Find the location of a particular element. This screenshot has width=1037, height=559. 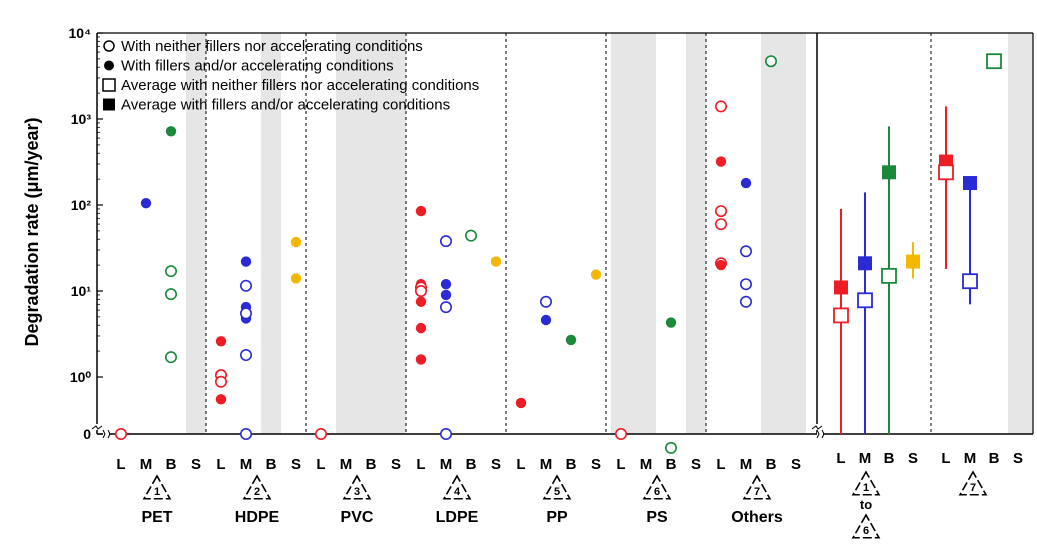

missing-band-pvc-S is located at coordinates (396, 233).